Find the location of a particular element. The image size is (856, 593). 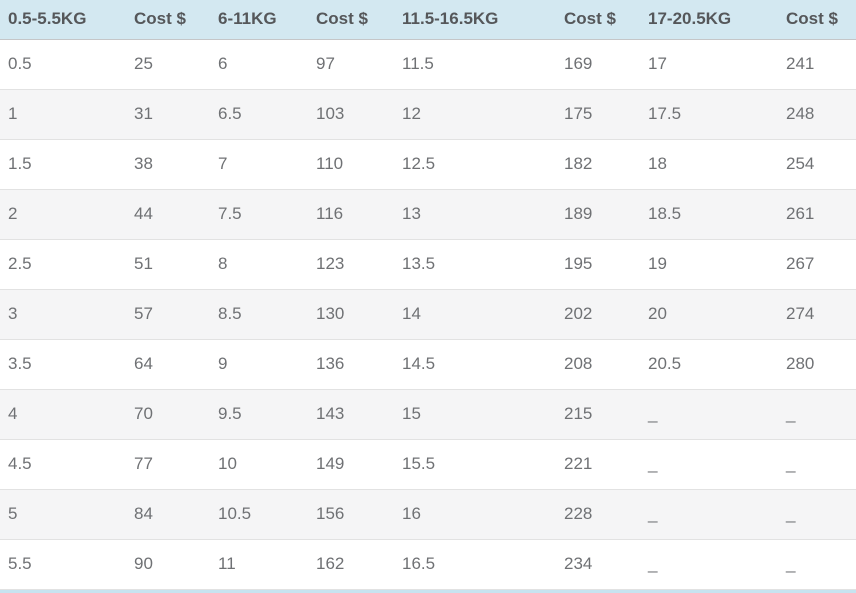

table-cell: 0.5 is located at coordinates (20, 63).